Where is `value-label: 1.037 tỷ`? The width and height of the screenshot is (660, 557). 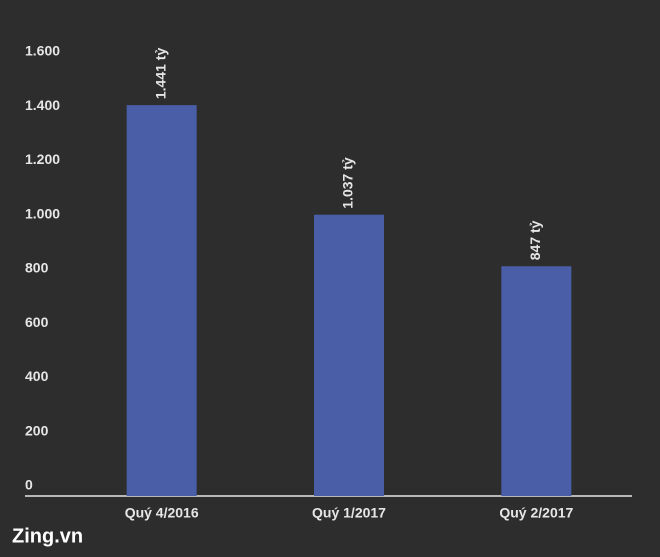 value-label: 1.037 tỷ is located at coordinates (348, 183).